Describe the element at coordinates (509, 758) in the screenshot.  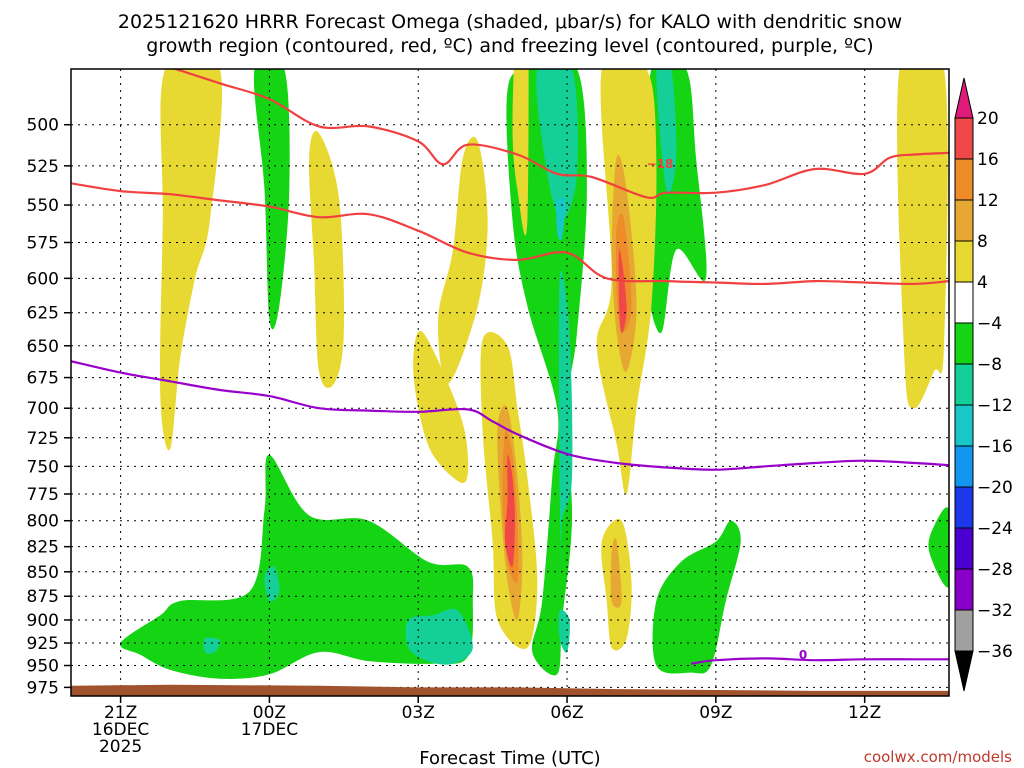
I see `x-axis-label: Forecast Time (UTC)` at that location.